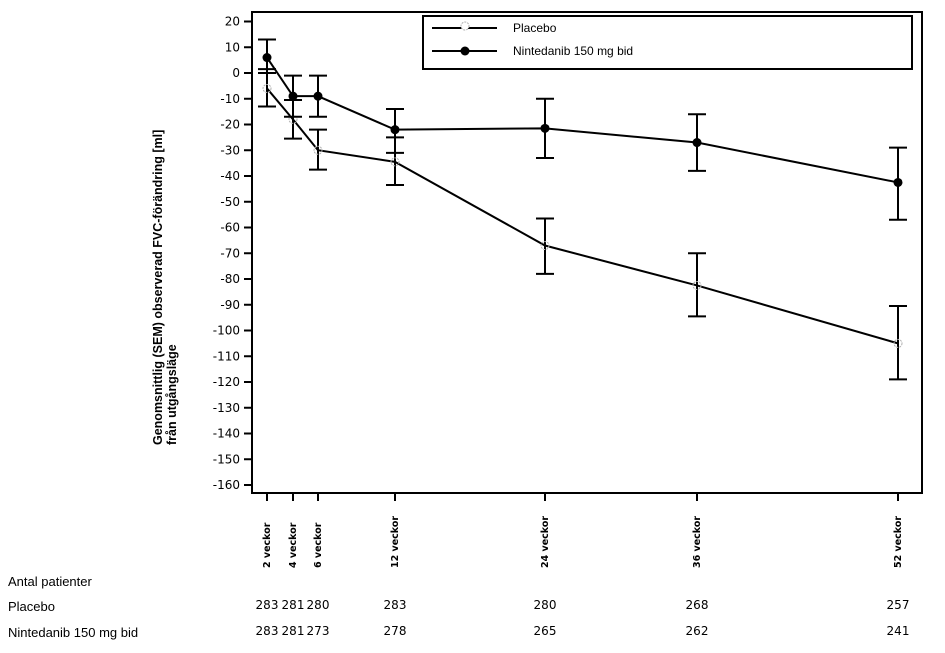 This screenshot has width=945, height=653. I want to click on legend-item-placebo: Placebo, so click(494, 28).